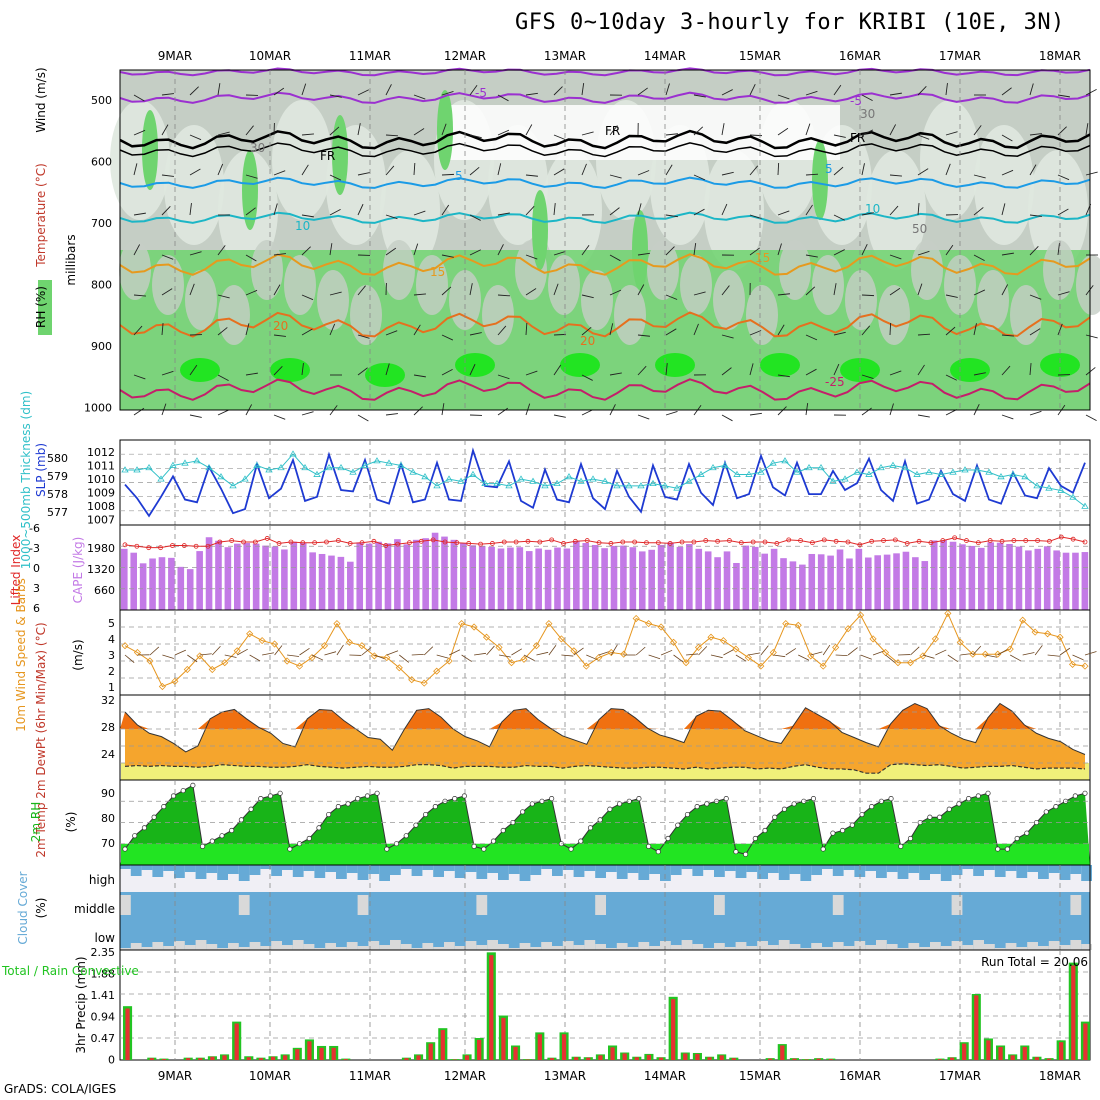  Describe the element at coordinates (860, 1076) in the screenshot. I see `date-label-bottom: 16MAR` at that location.